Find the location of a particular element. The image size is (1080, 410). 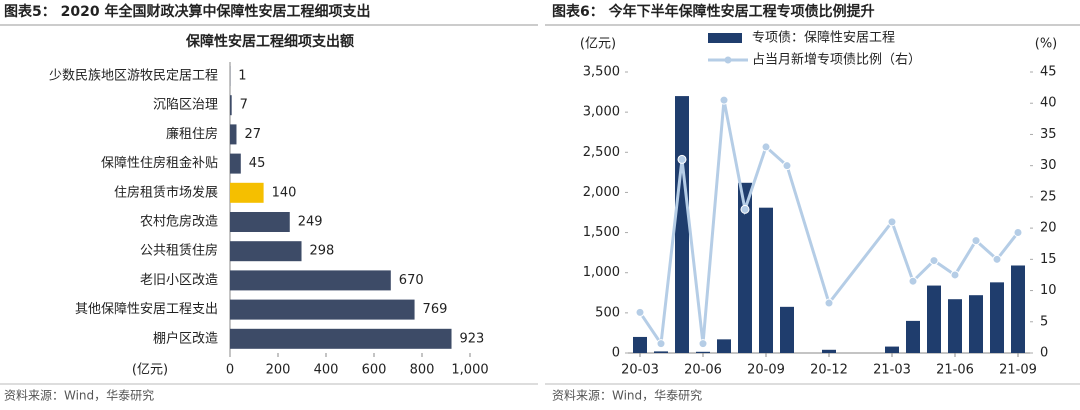

y2-tick-label: 25 is located at coordinates (1048, 196).